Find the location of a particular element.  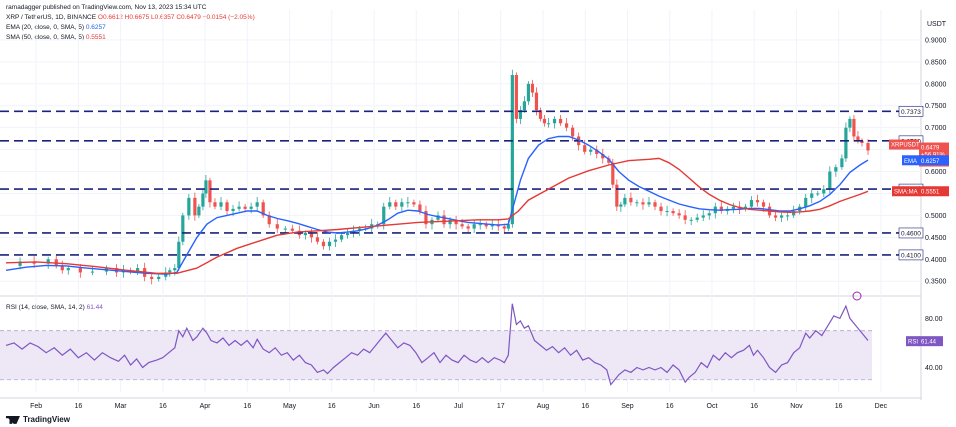

sma-tag is located at coordinates (906, 191).